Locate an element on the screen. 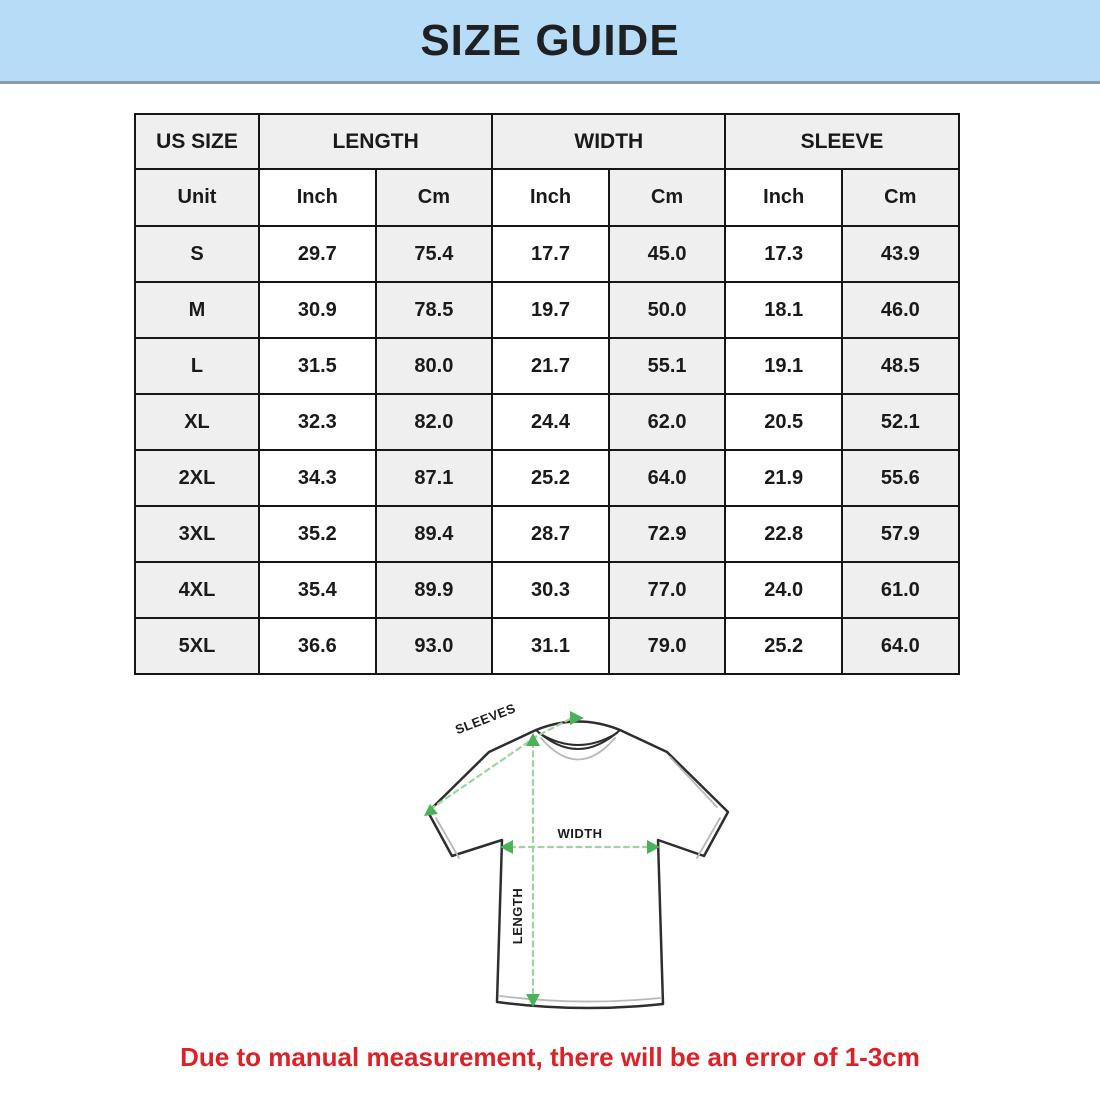  size-guide-banner: SIZE GUIDE is located at coordinates (550, 42).